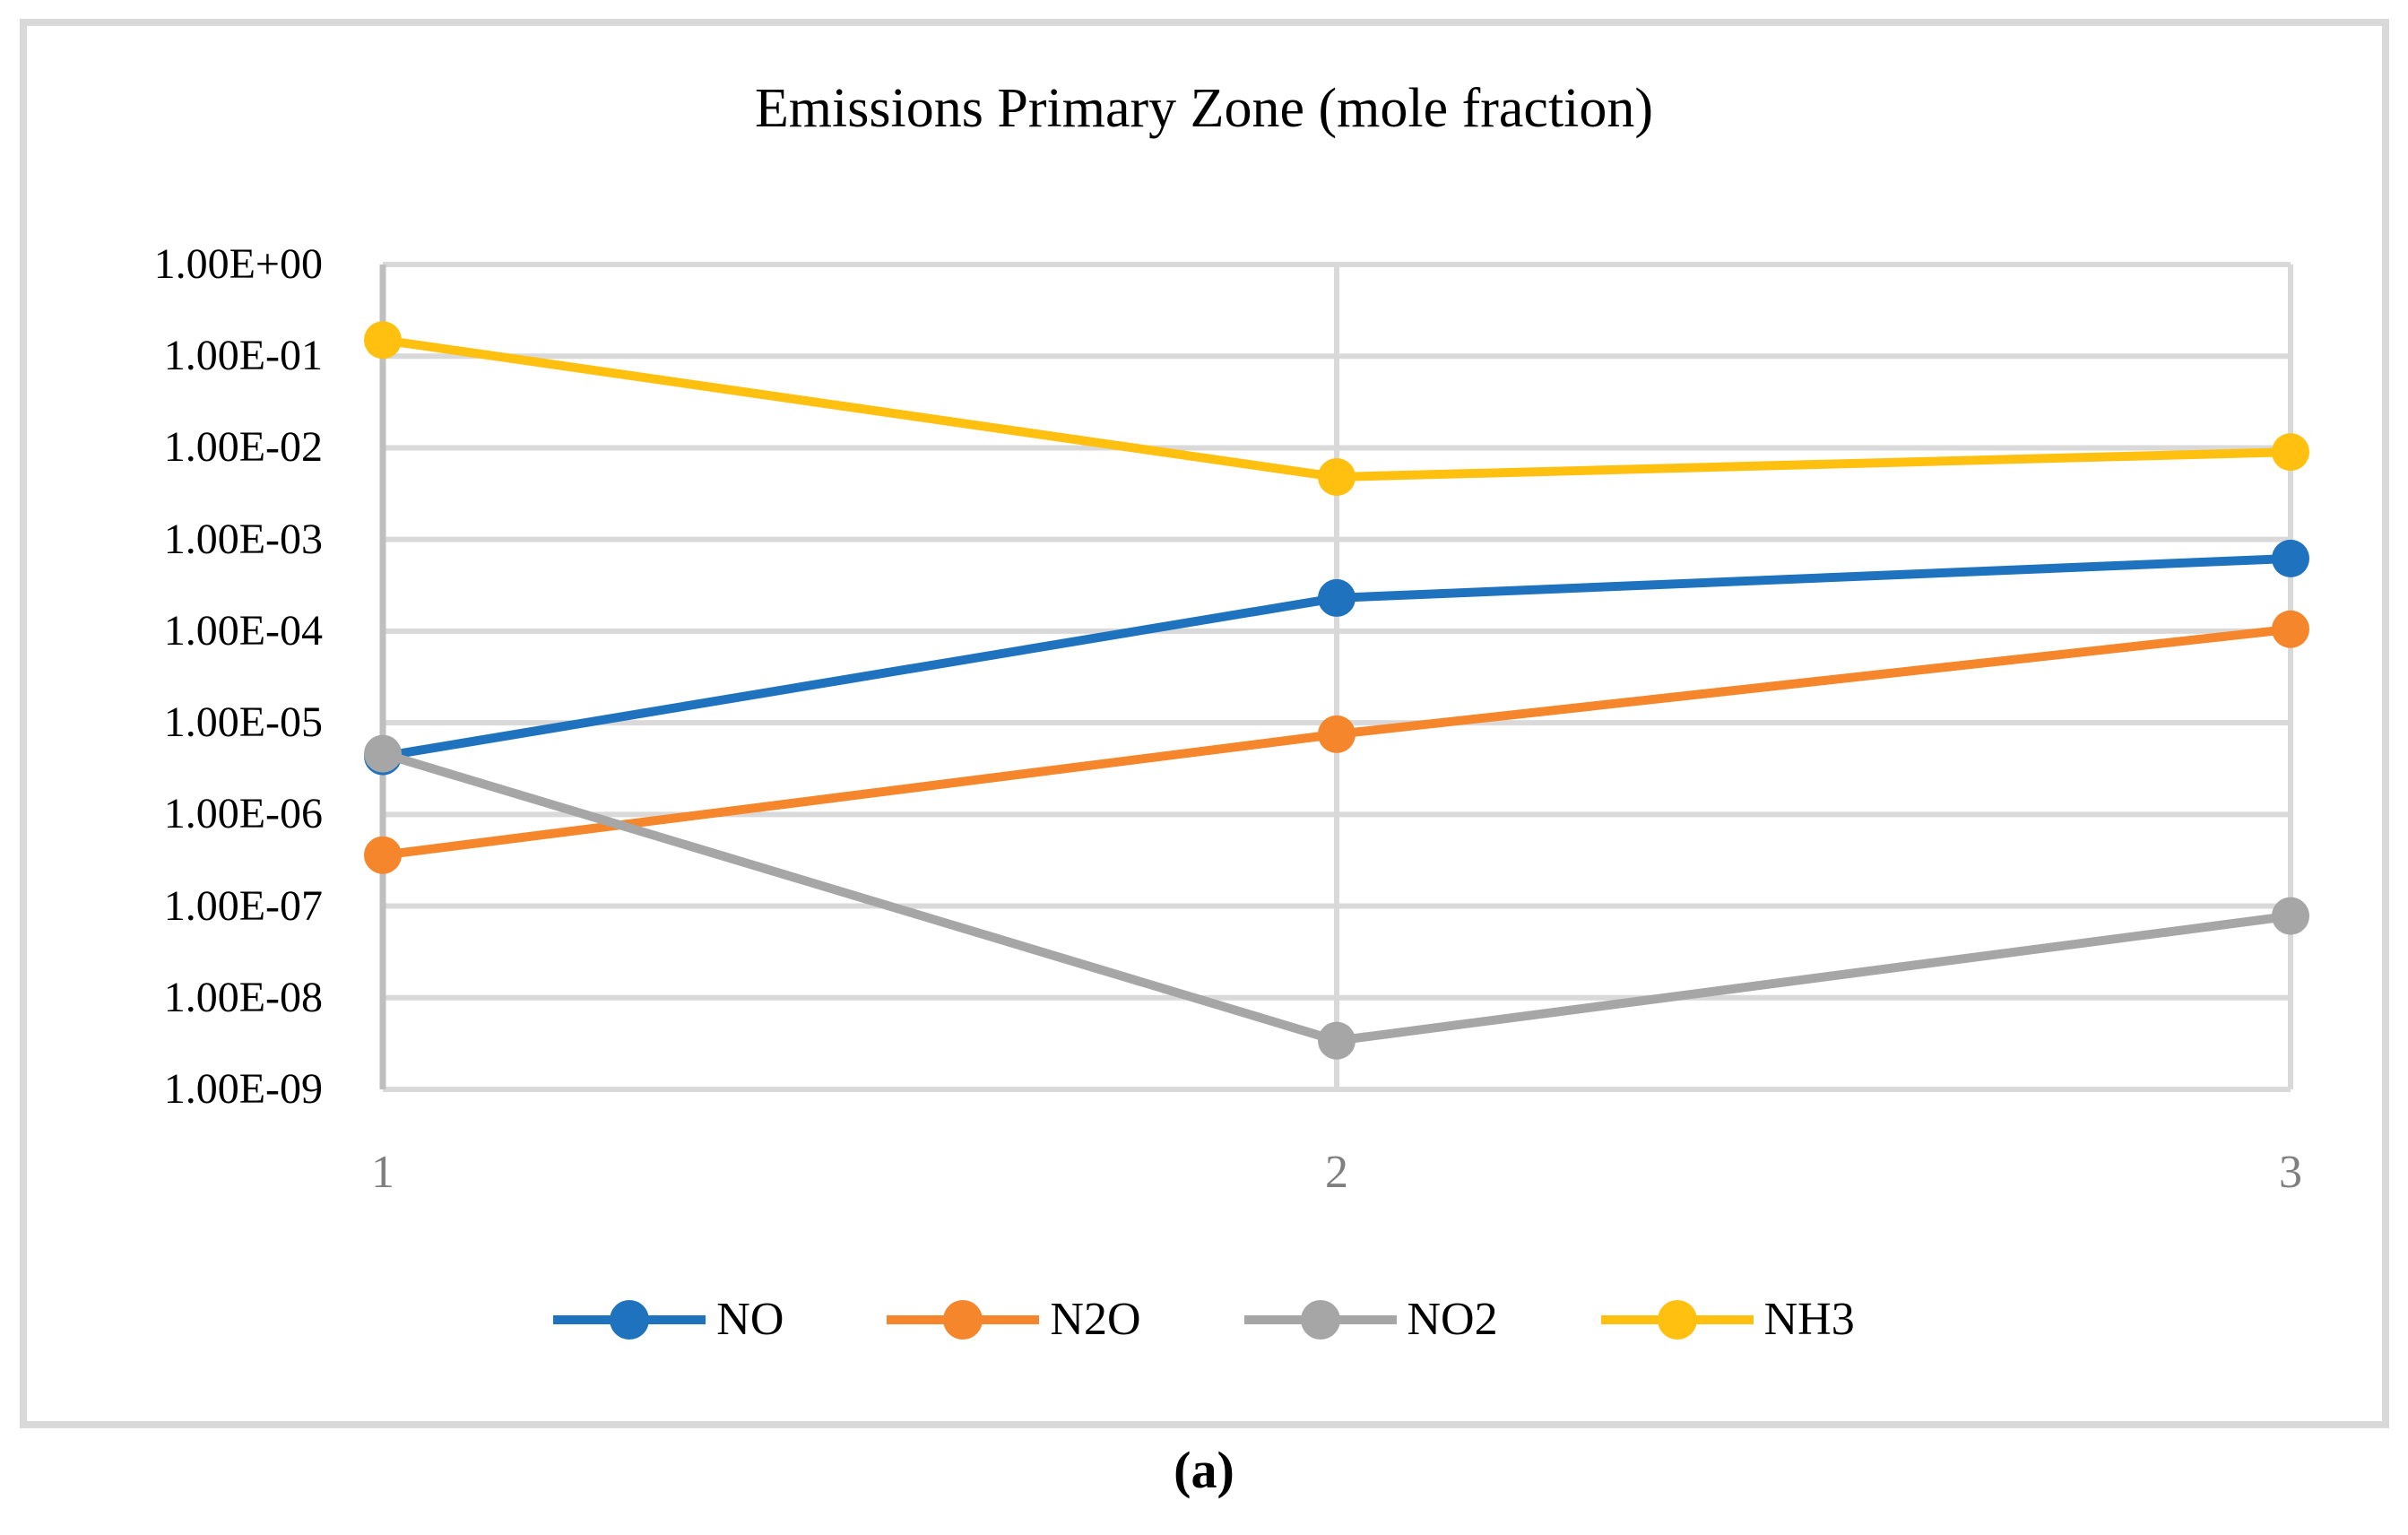 The height and width of the screenshot is (1535, 2408). I want to click on y-tick-label: 1.00E-06, so click(243, 814).